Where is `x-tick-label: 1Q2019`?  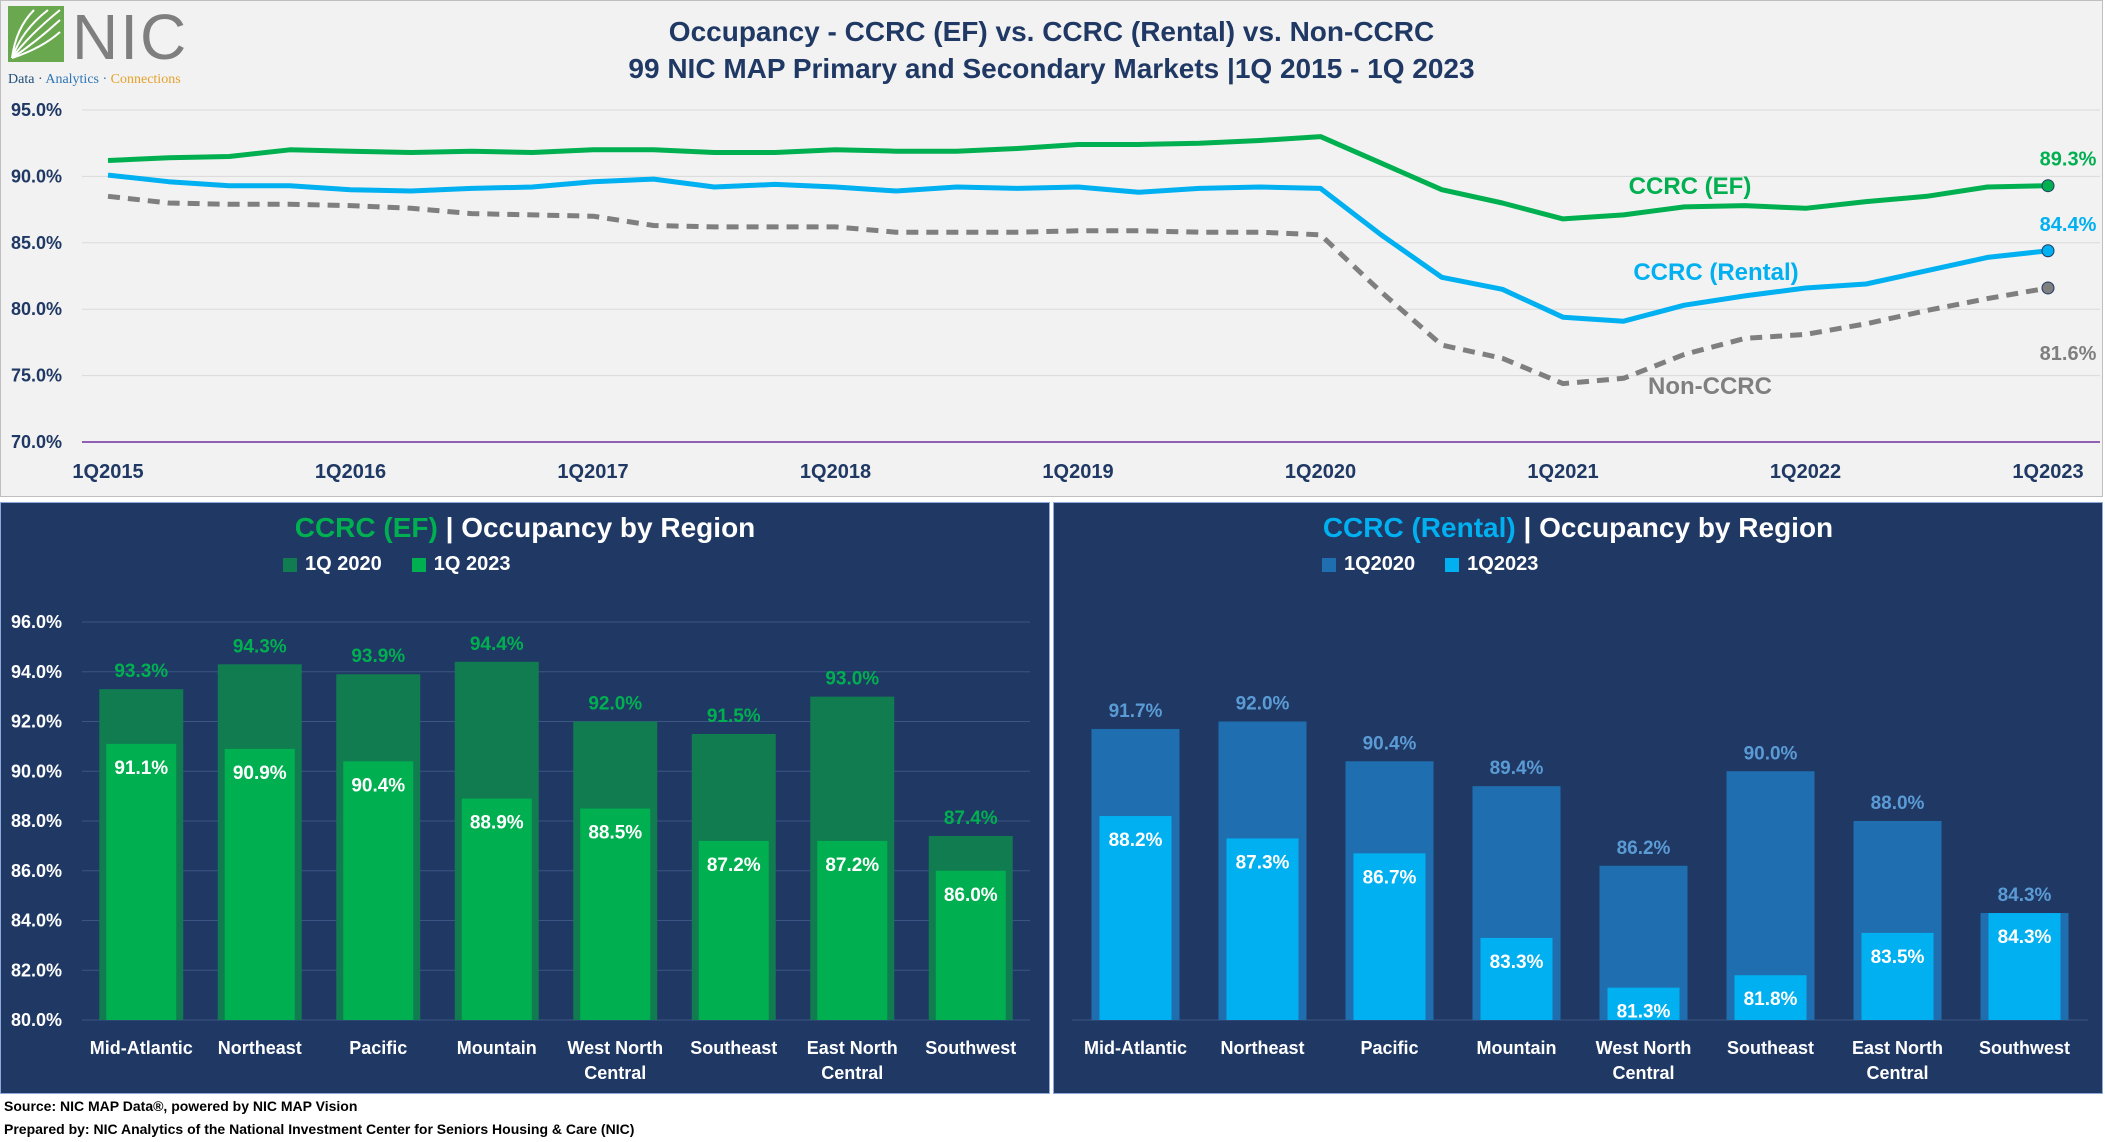 x-tick-label: 1Q2019 is located at coordinates (1077, 472).